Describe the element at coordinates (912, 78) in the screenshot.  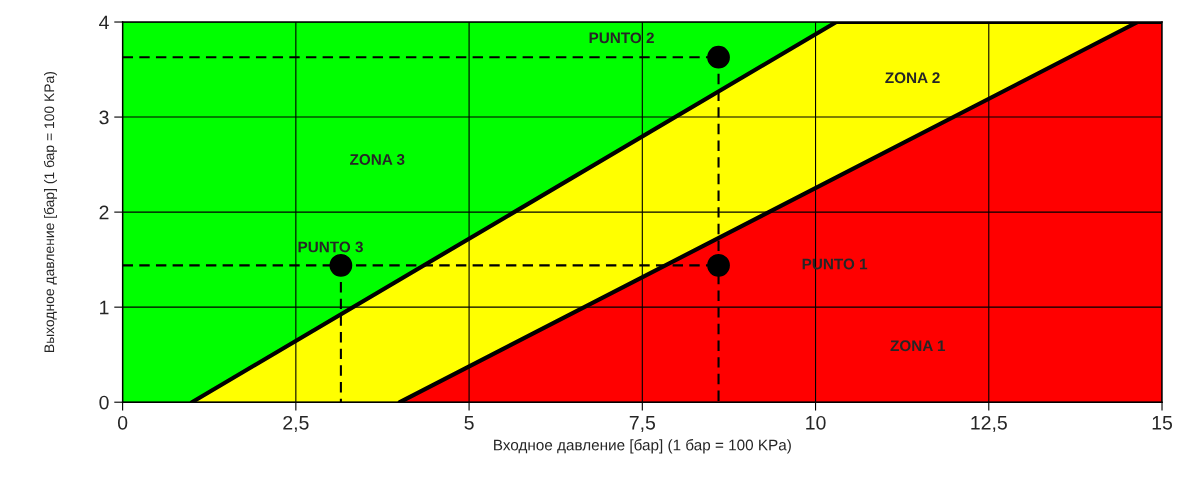
I see `annotation: ZONA 2` at that location.